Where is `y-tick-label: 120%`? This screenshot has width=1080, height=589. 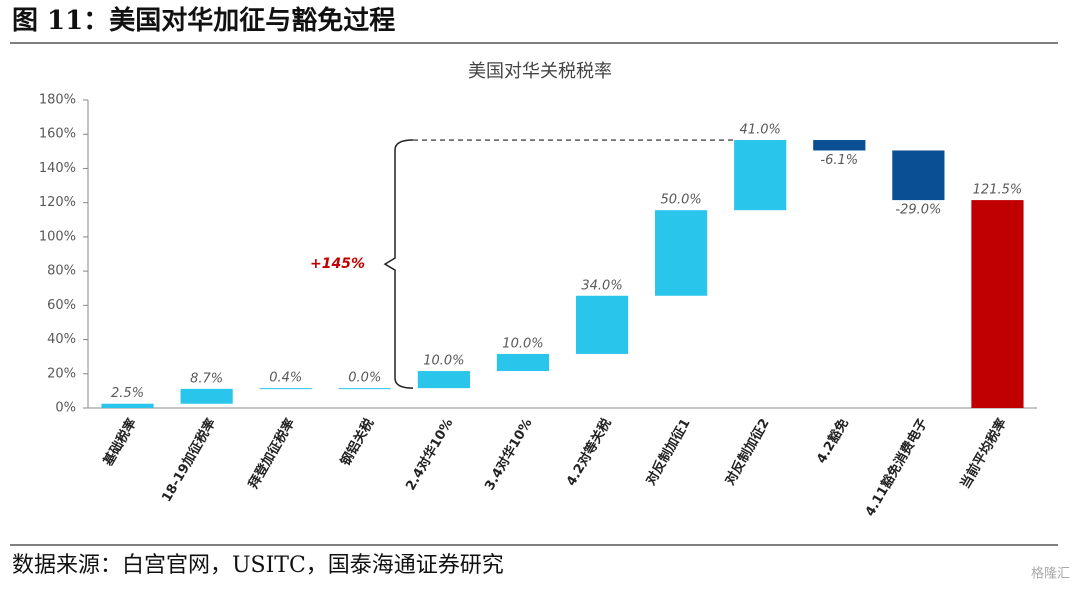 y-tick-label: 120% is located at coordinates (57, 202).